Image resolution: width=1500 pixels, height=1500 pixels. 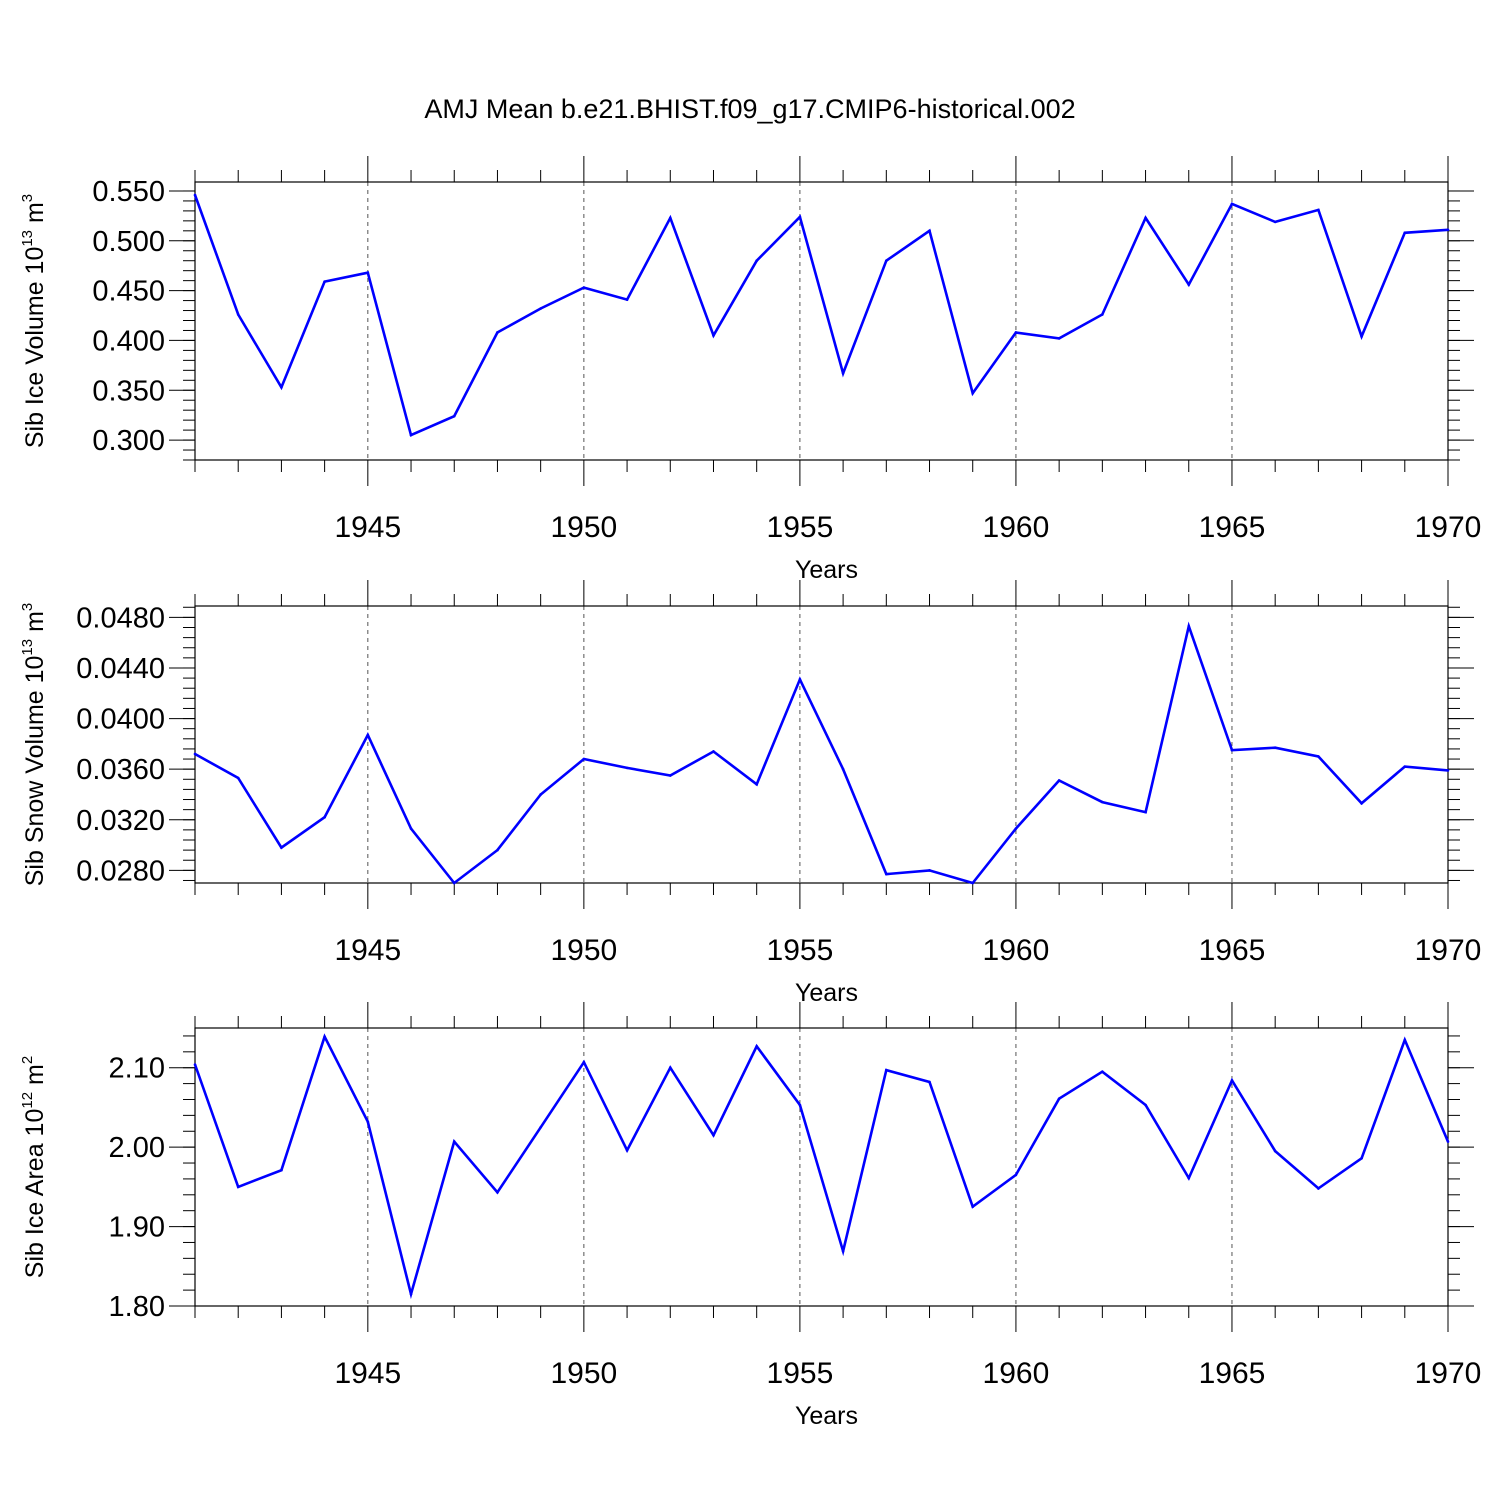 I want to click on y-tick-label: 0.0440, so click(x=120, y=669).